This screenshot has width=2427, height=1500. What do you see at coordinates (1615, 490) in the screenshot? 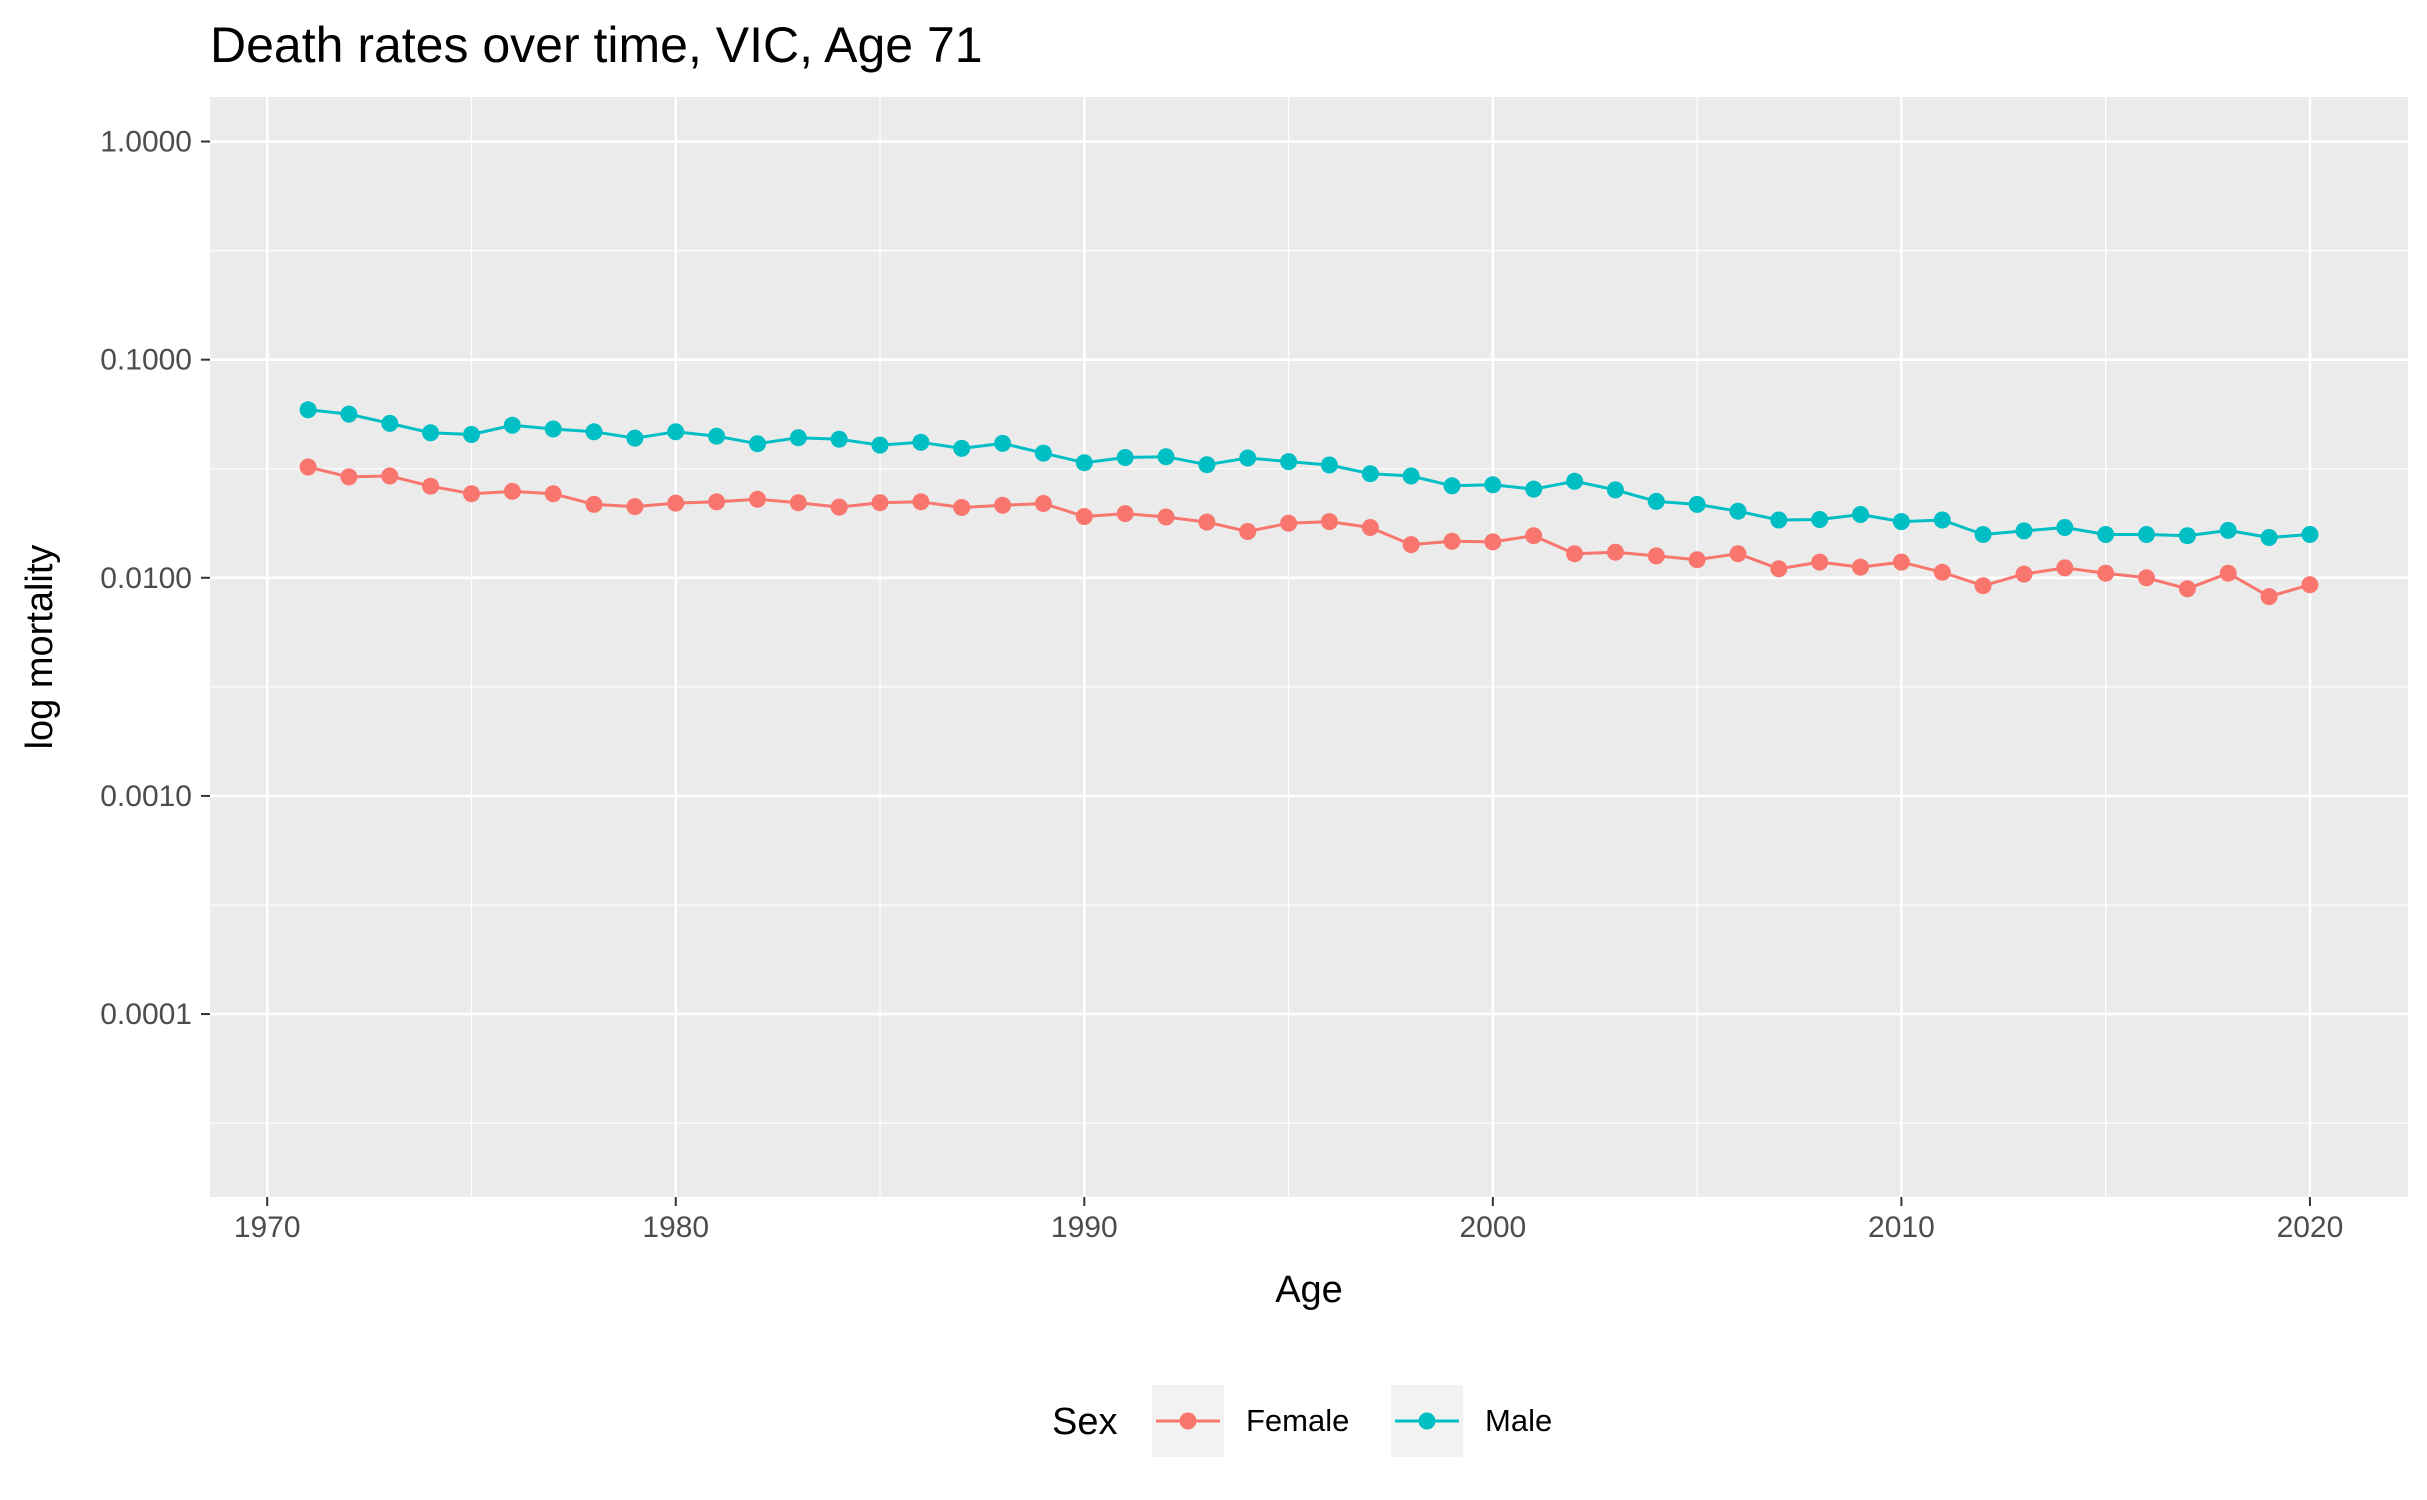
I see `point-male-2003` at bounding box center [1615, 490].